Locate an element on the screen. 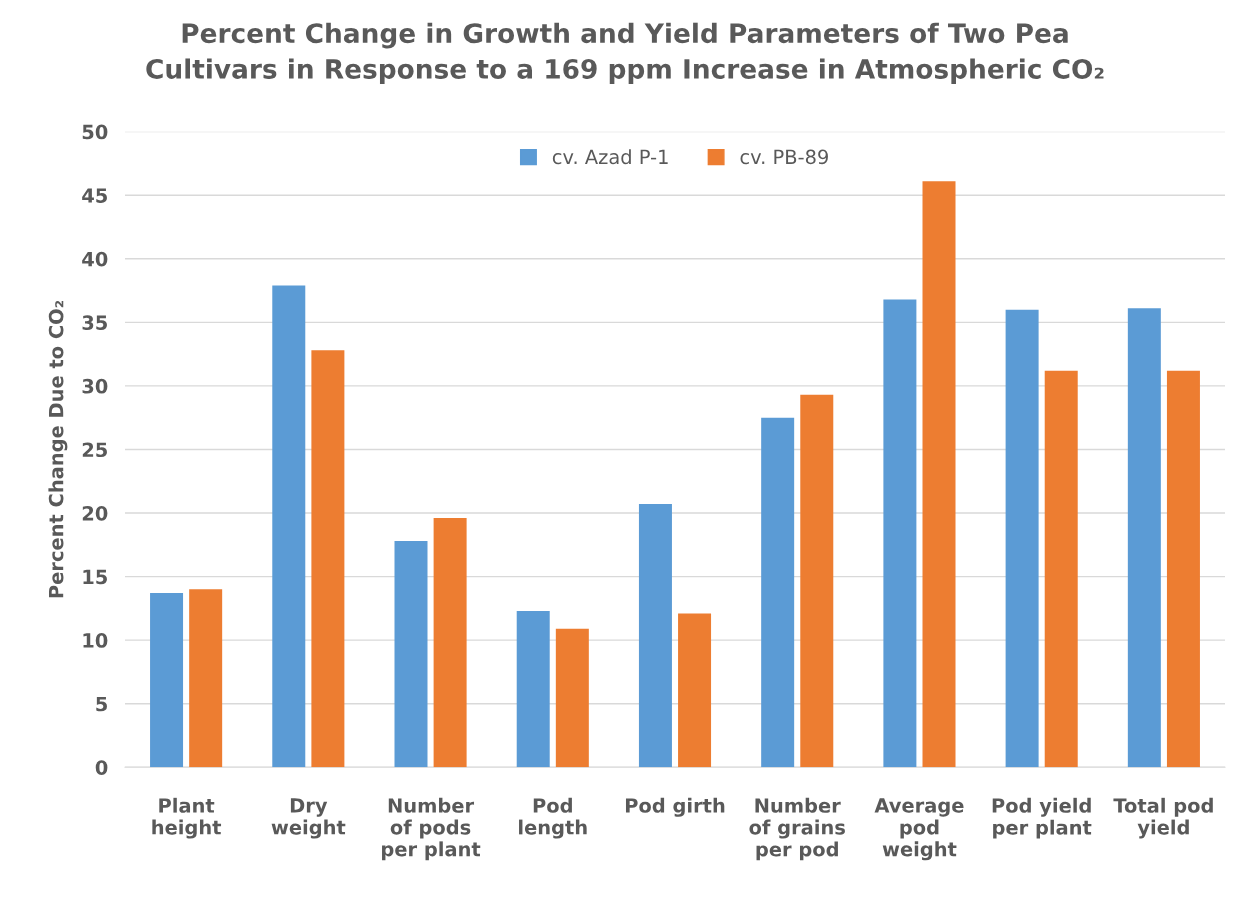 The width and height of the screenshot is (1250, 908). x-tick-label: Pod yield per plant is located at coordinates (1042, 818).